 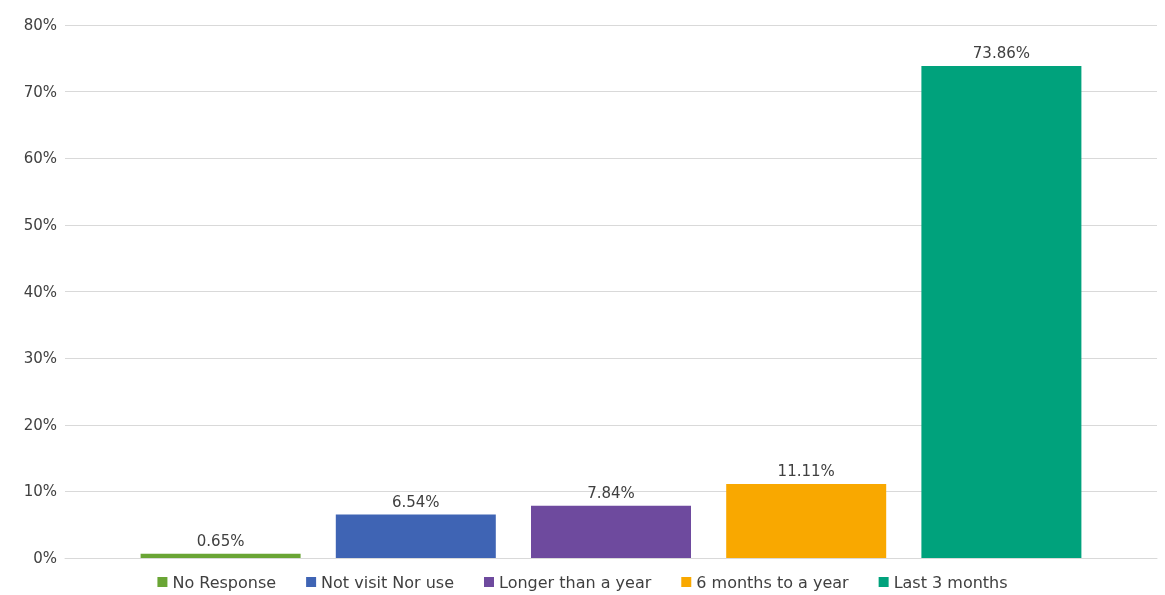 I want to click on data-label: 73.86%, so click(x=1001, y=53).